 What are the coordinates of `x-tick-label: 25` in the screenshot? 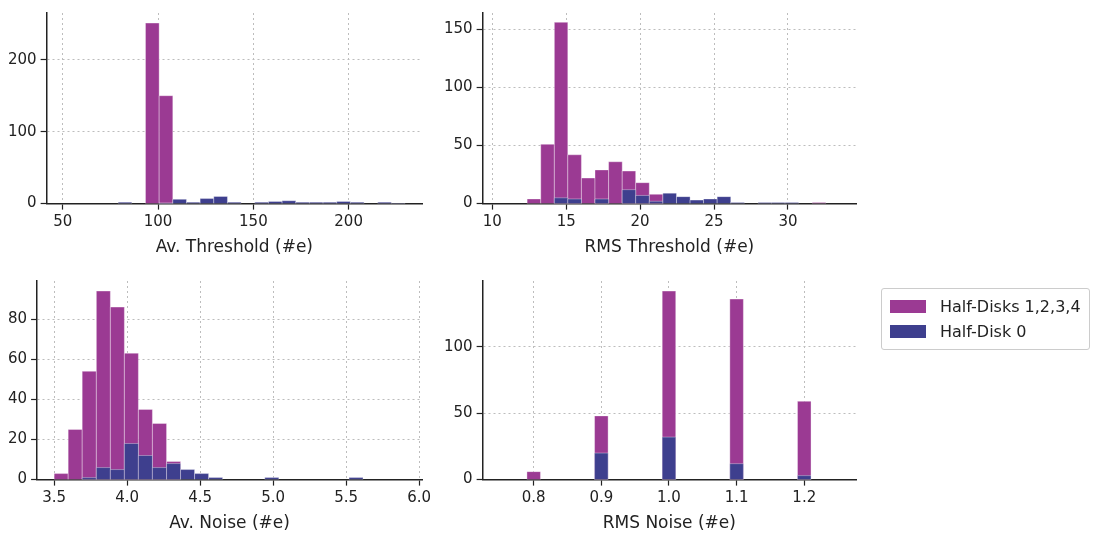 It's located at (714, 221).